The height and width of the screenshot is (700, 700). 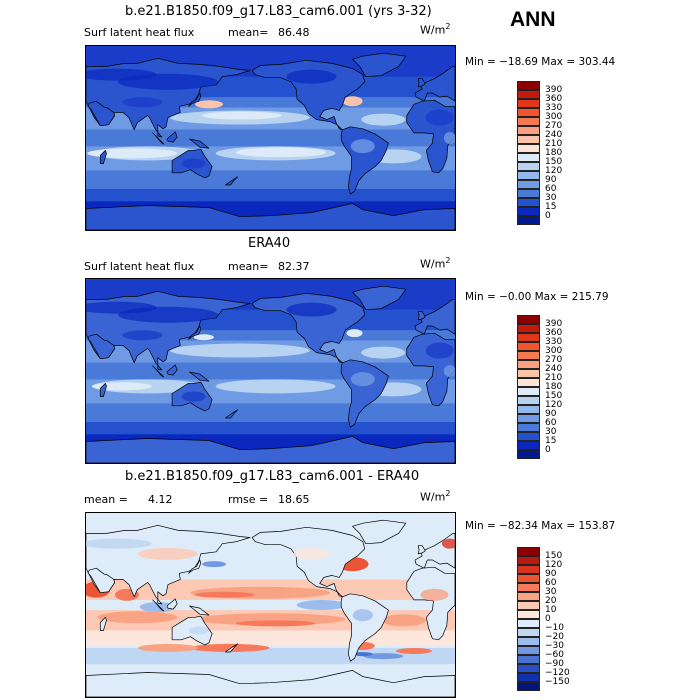 I want to click on season-label: ANN, so click(x=533, y=19).